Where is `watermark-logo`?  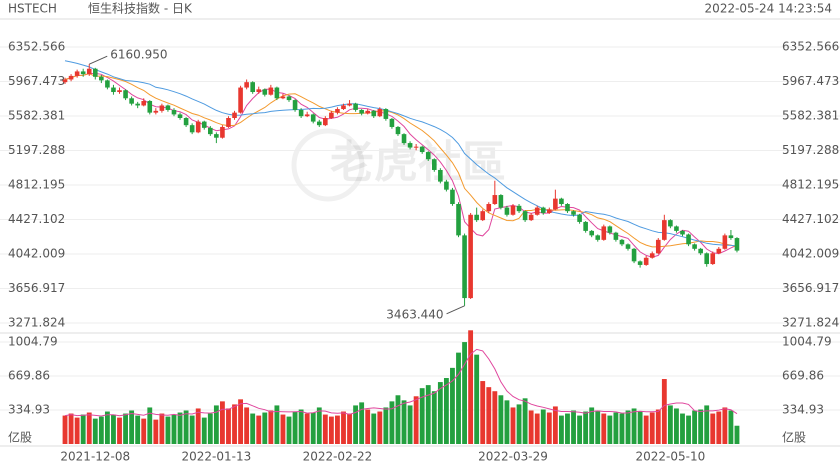
watermark-logo is located at coordinates (328, 165).